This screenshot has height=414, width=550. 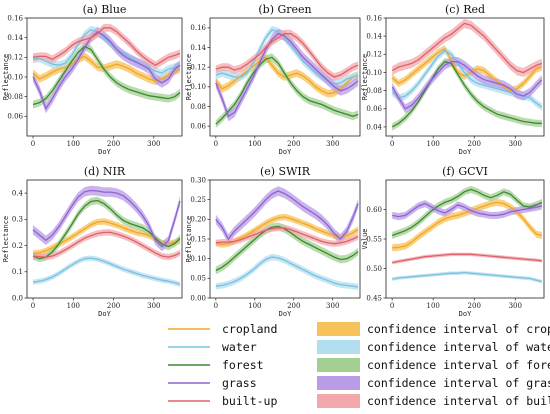 What do you see at coordinates (365, 238) in the screenshot?
I see `y-axis-label: Value` at bounding box center [365, 238].